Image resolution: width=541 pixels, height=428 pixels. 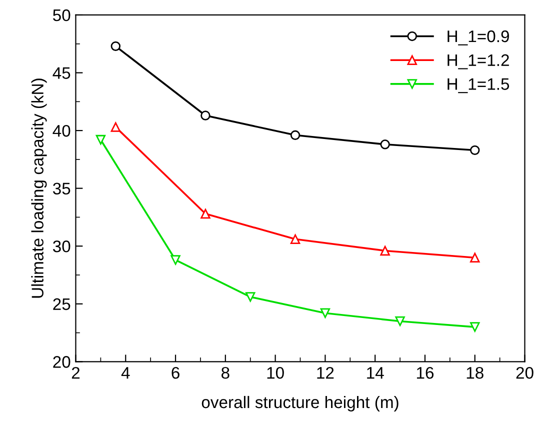 I want to click on x-tick-label: 20, so click(x=525, y=372).